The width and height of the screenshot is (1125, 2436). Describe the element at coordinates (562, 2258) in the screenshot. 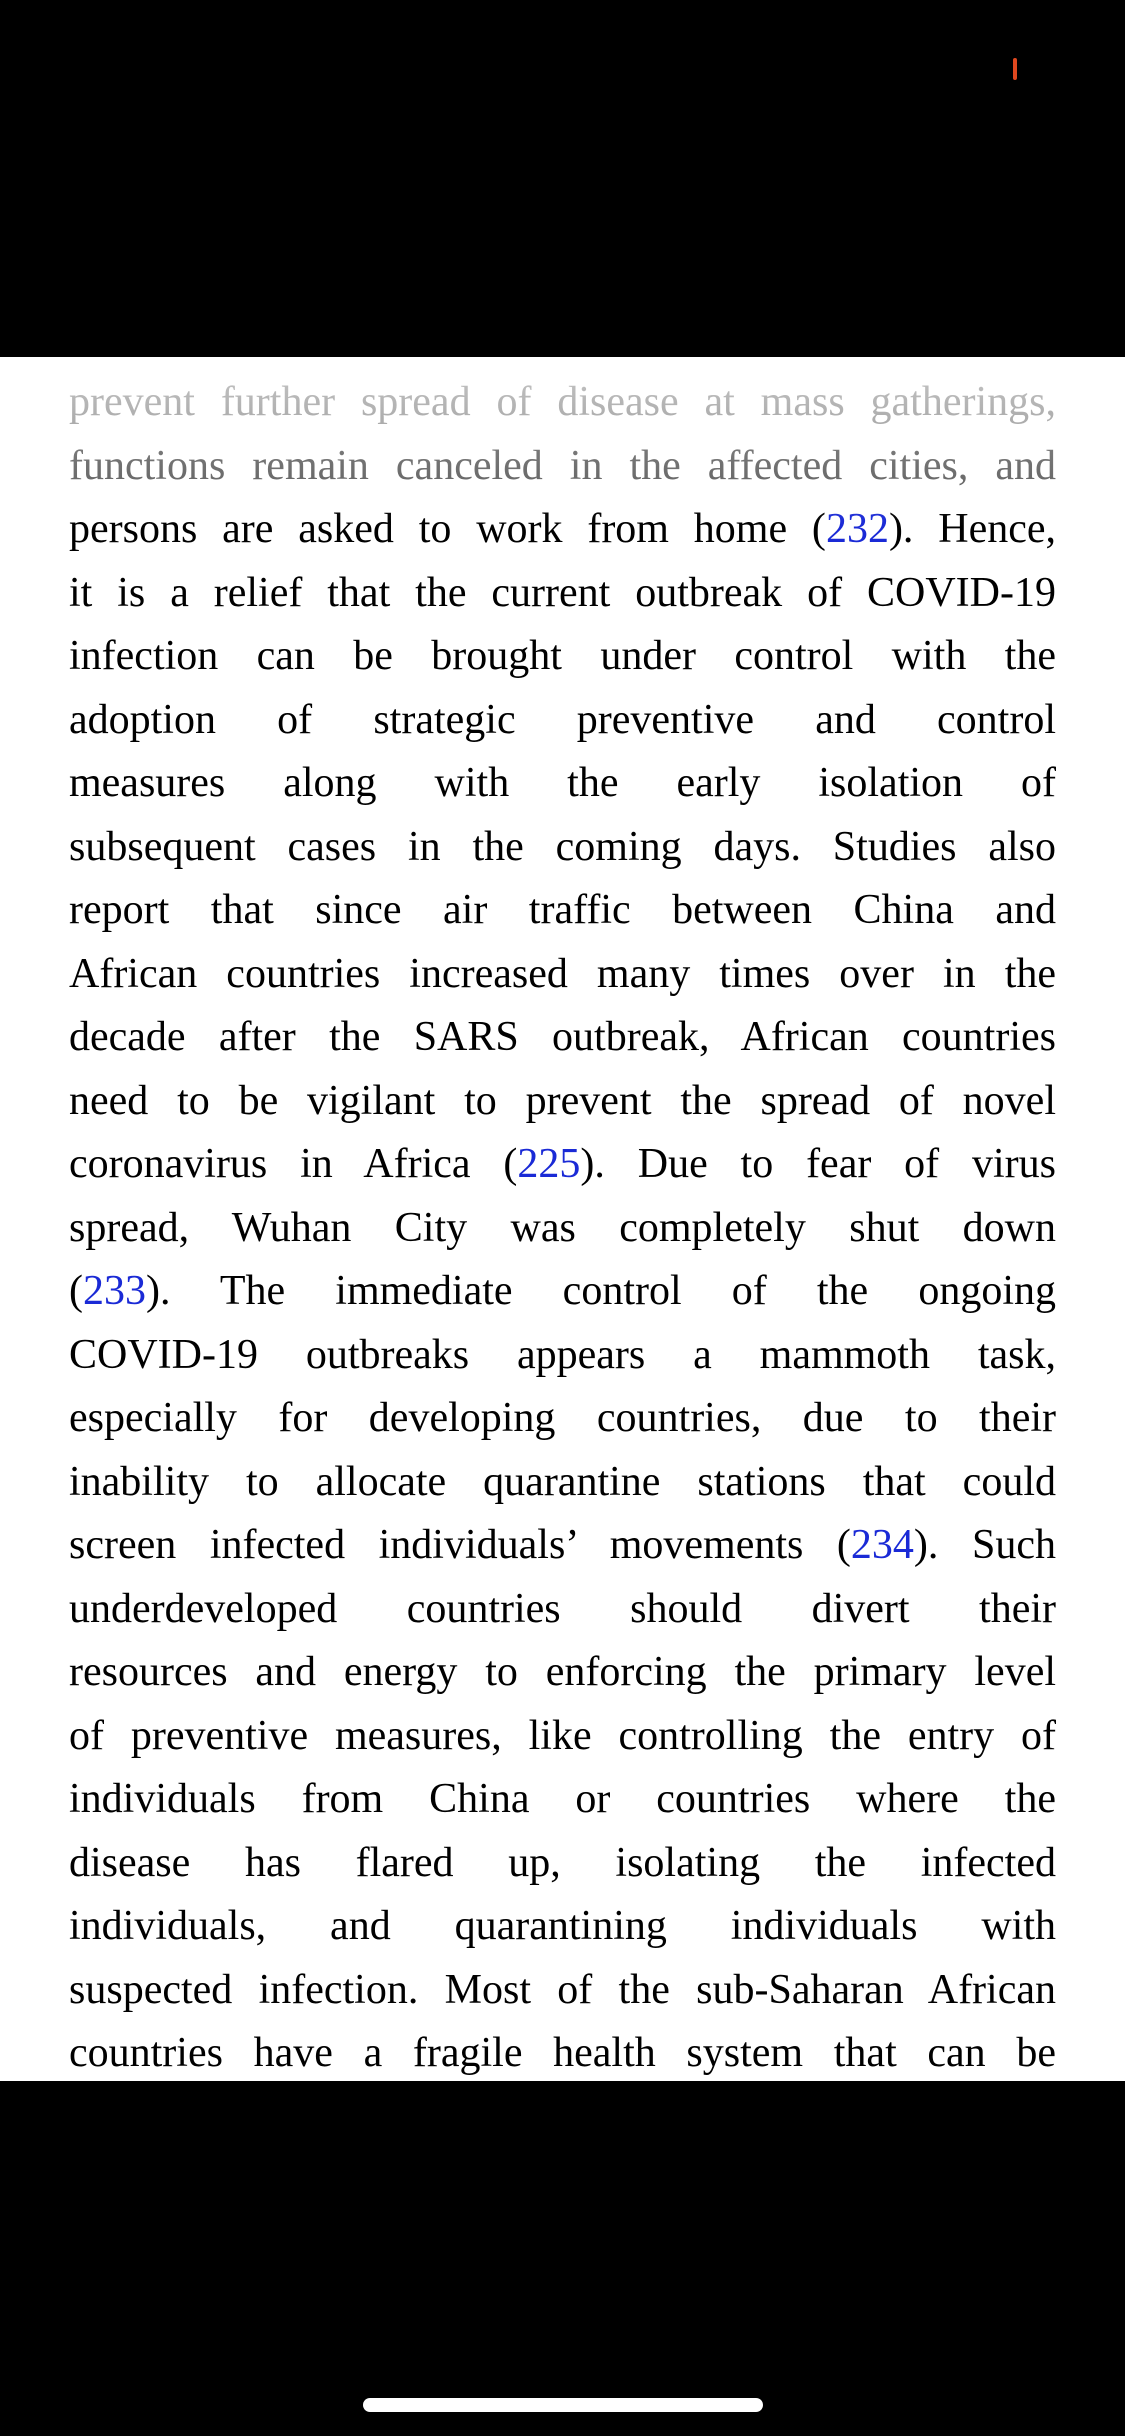

I see `bottom-black-bar` at that location.